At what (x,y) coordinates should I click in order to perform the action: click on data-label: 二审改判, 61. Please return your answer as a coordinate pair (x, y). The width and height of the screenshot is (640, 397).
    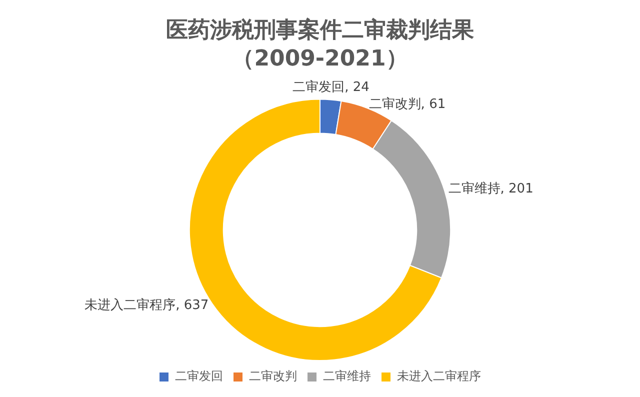
    Looking at the image, I should click on (407, 104).